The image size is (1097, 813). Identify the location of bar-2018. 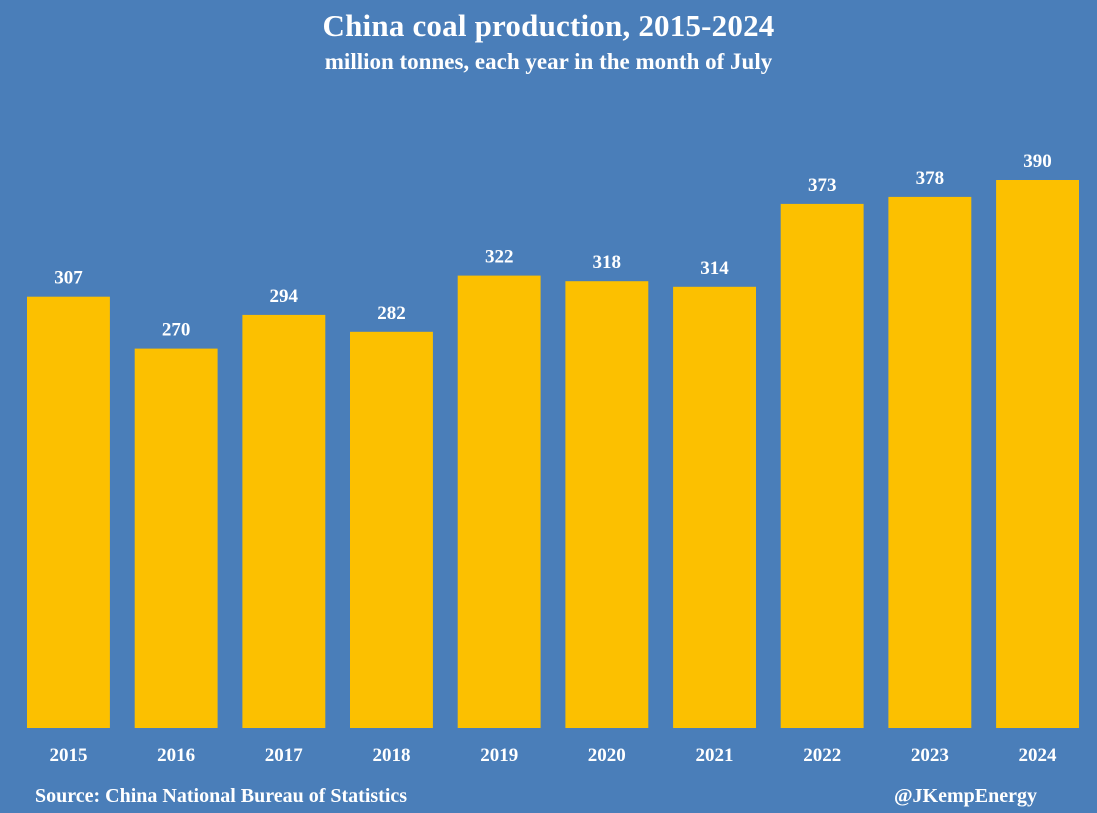
(391, 529).